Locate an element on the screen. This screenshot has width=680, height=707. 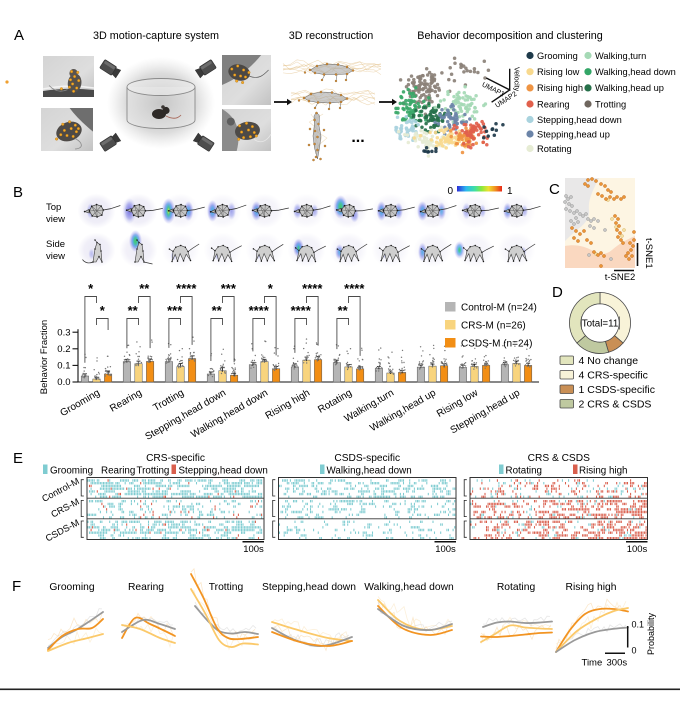
svg-text: 0.3 is located at coordinates (63, 332).